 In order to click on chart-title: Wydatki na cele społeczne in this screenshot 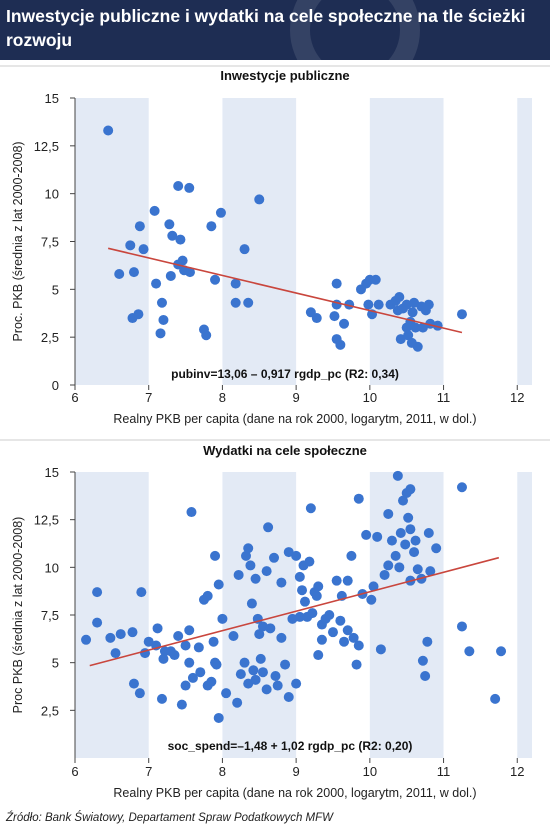, I will do `click(285, 450)`.